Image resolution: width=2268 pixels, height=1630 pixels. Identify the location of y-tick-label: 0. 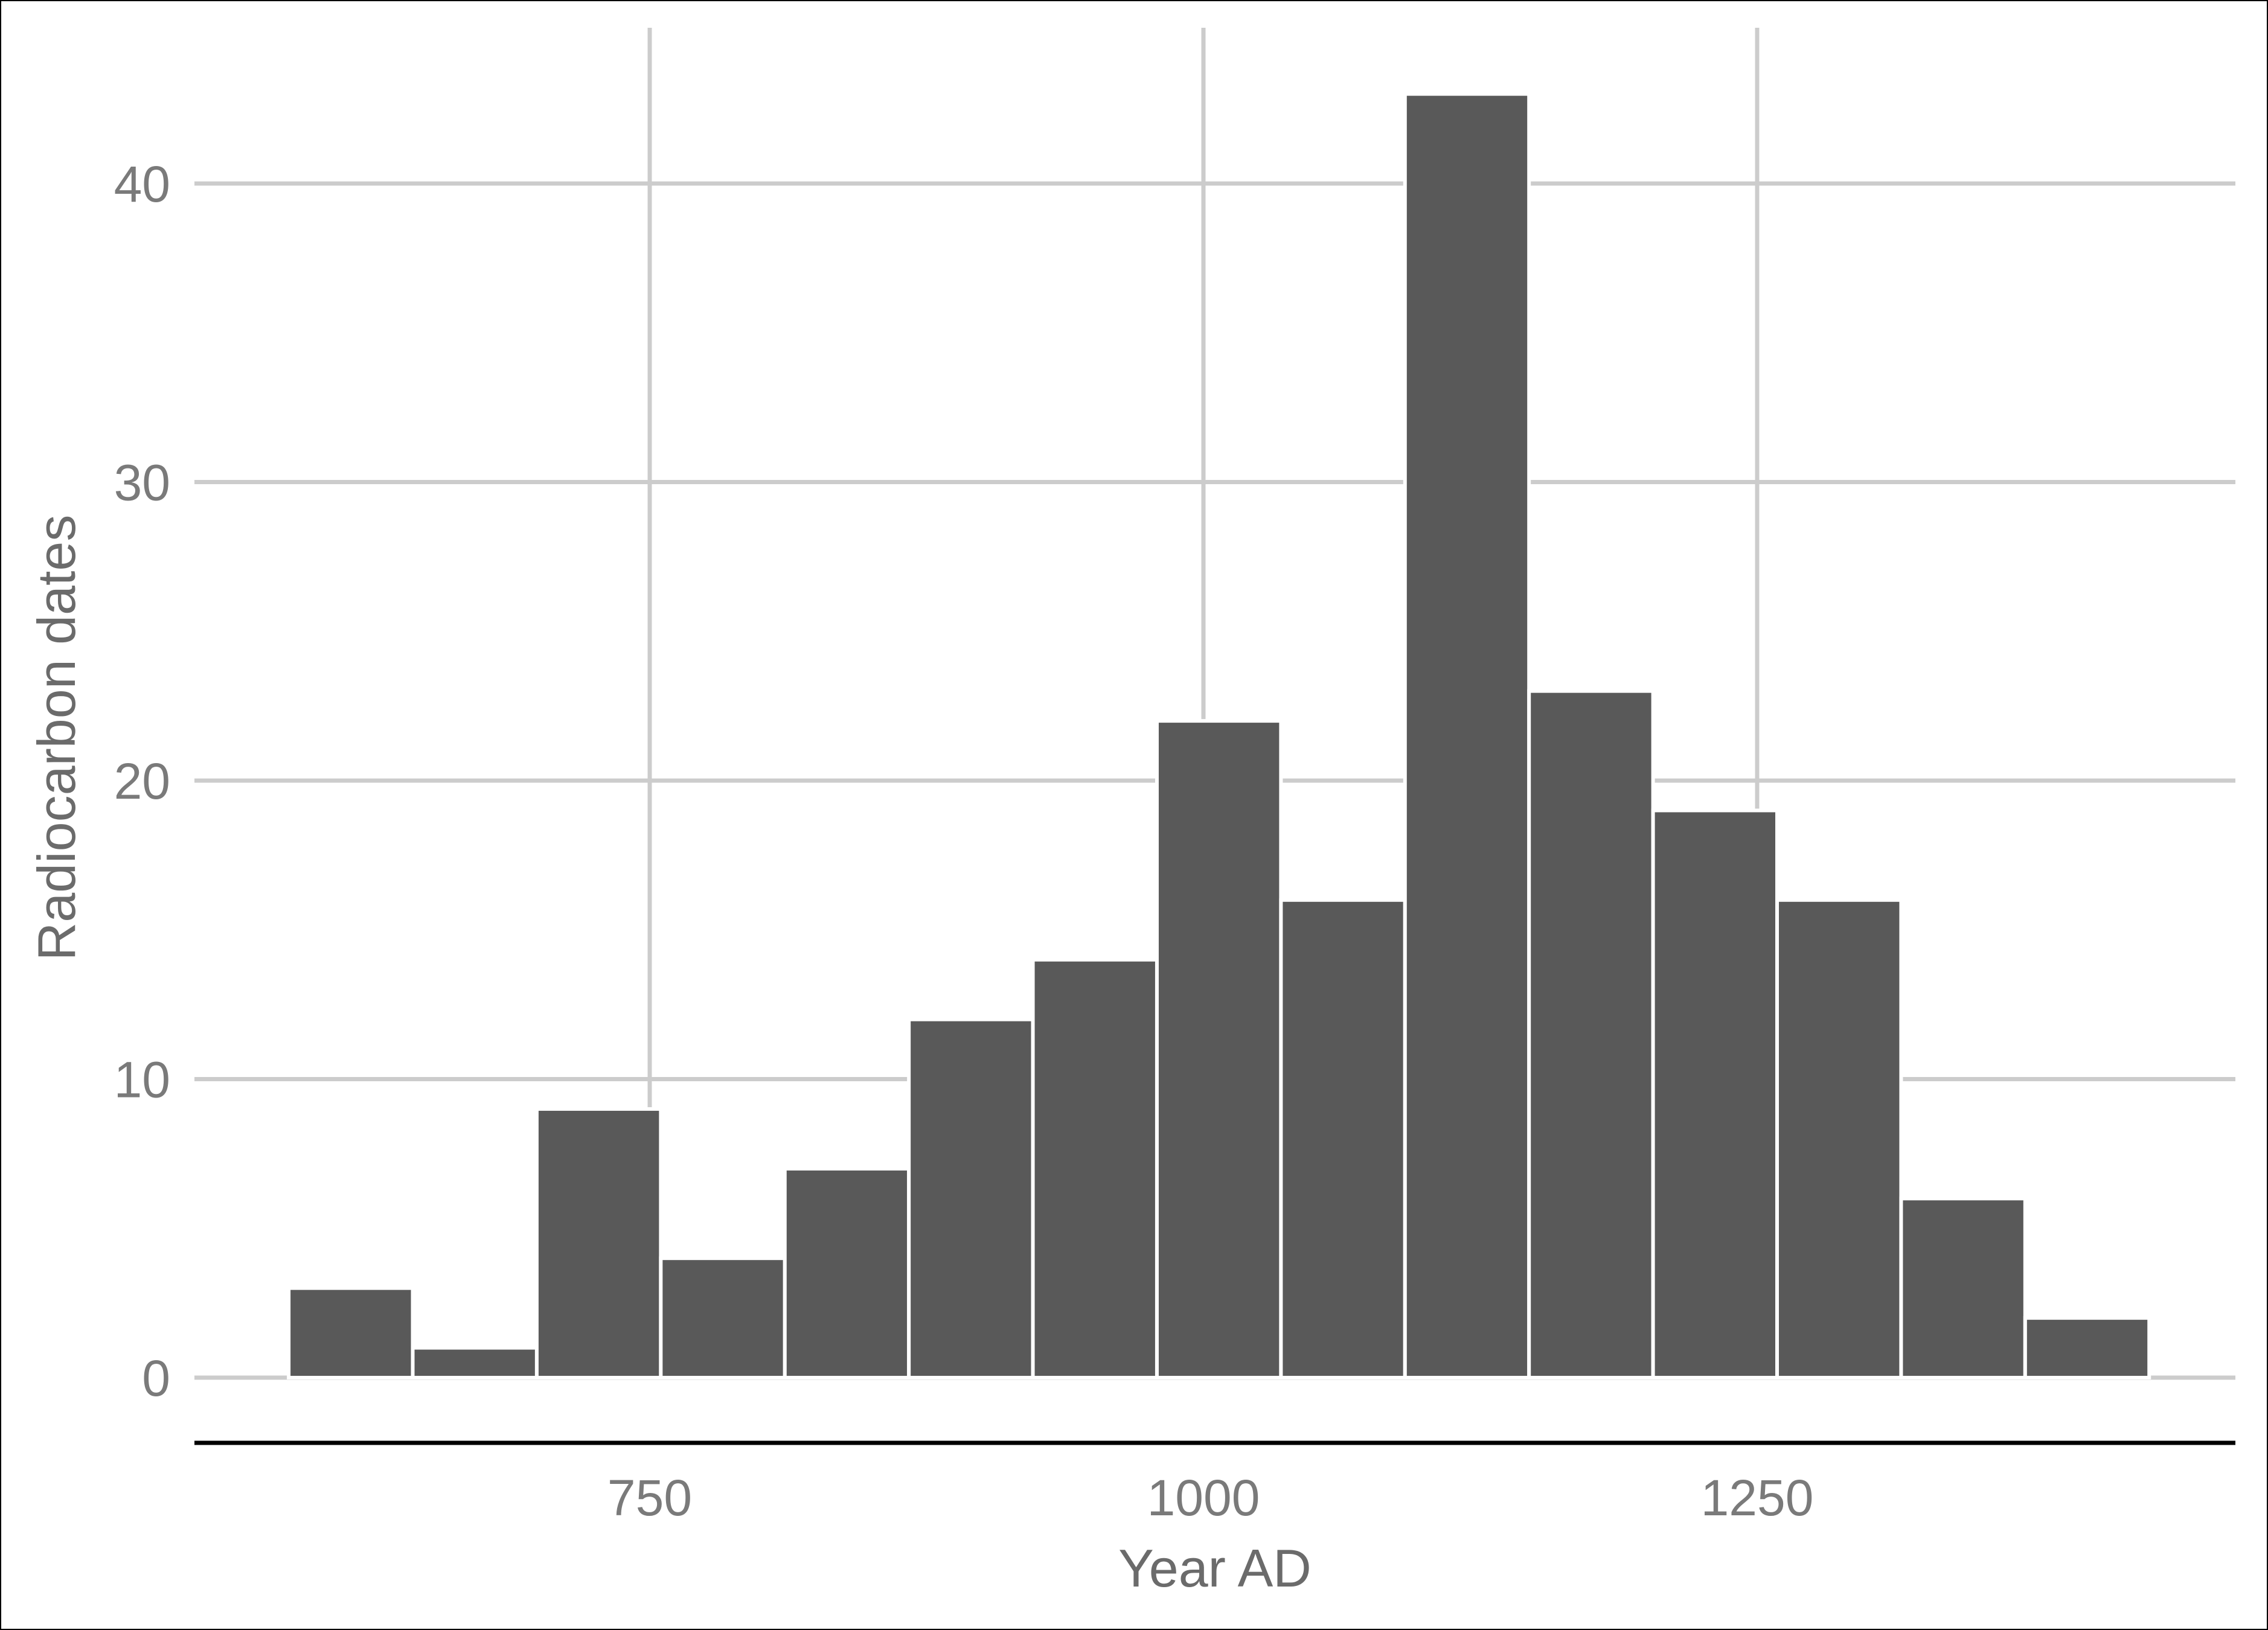
(156, 1378).